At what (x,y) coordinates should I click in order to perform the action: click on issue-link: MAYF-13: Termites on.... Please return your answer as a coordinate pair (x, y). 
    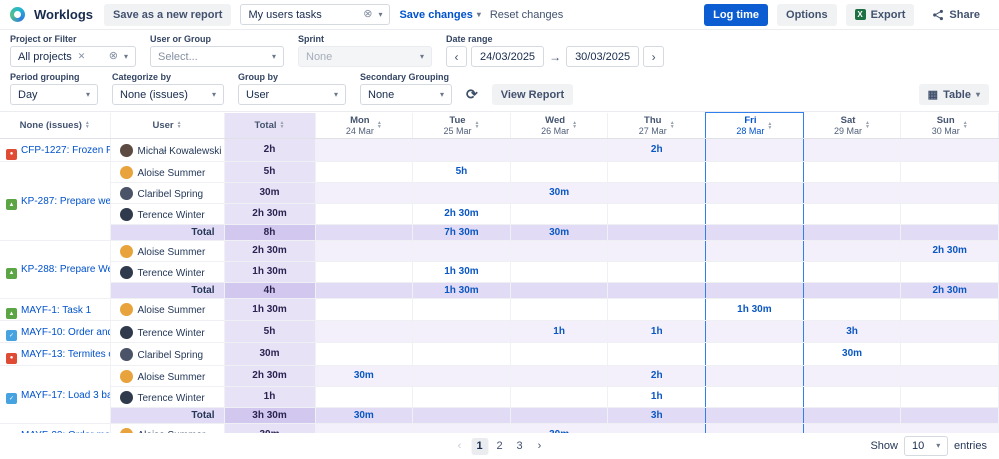
    Looking at the image, I should click on (65, 354).